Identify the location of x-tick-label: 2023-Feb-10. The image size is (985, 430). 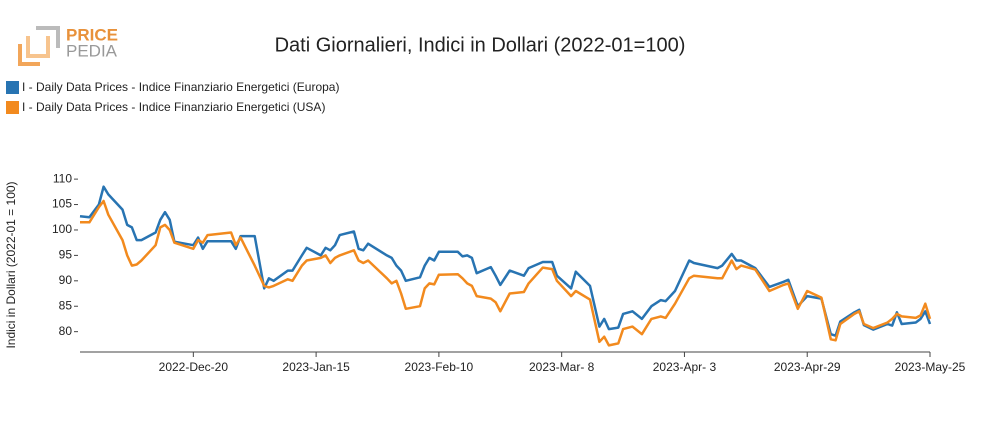
(439, 367).